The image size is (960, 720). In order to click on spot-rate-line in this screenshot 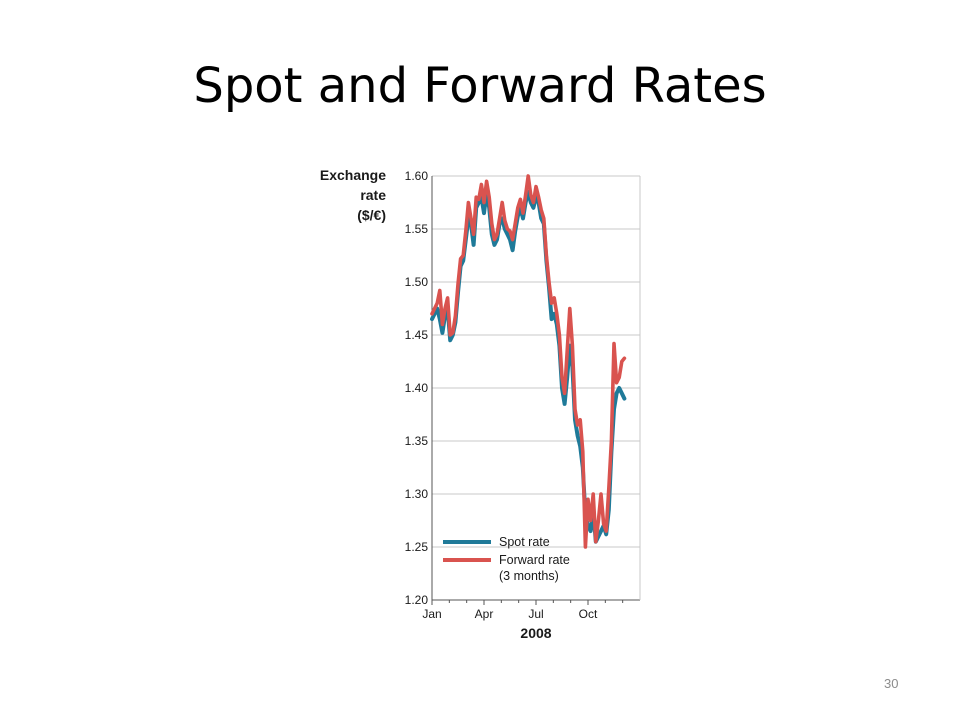, I will do `click(528, 366)`.